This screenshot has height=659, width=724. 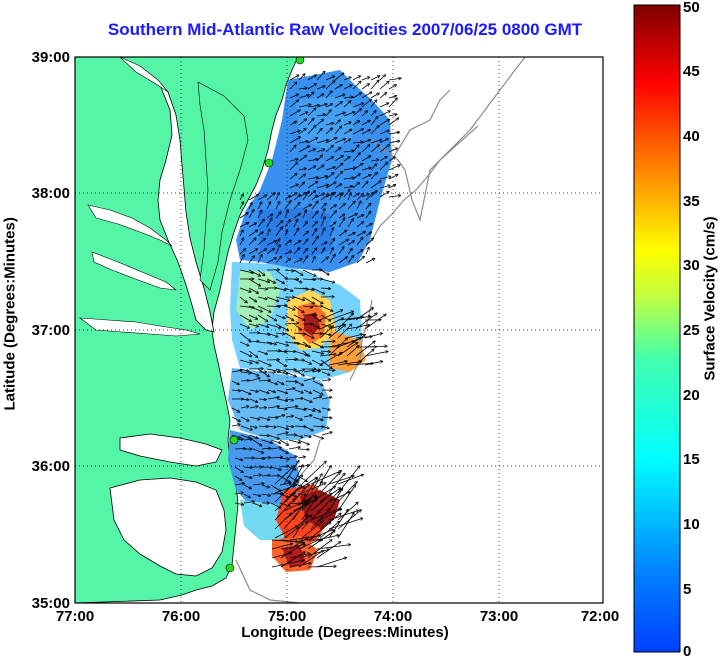 I want to click on chesapeake-bay, so click(x=186, y=208).